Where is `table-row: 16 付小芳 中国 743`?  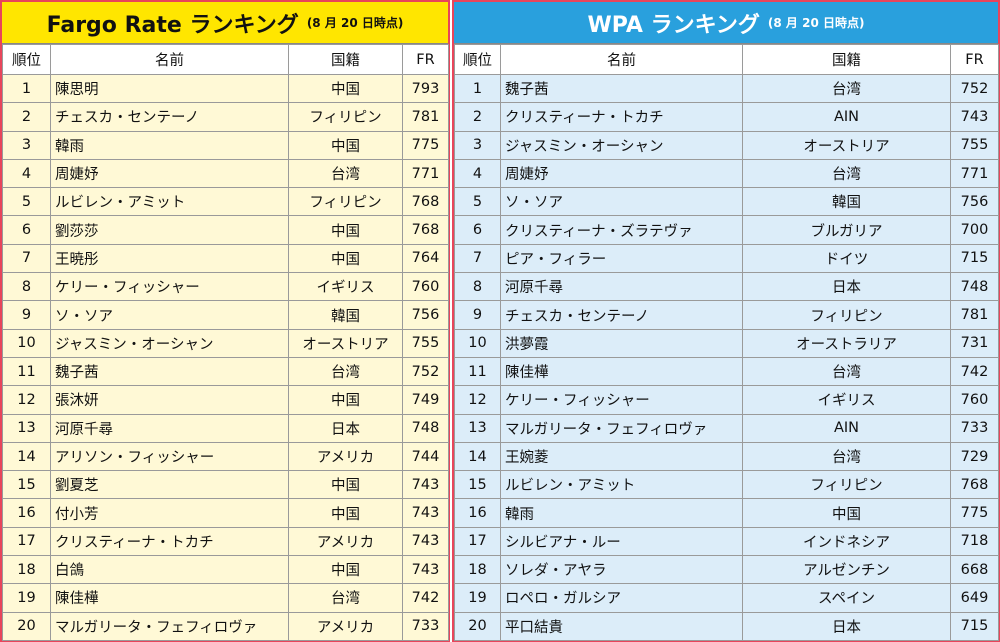
table-row: 16 付小芳 中国 743 is located at coordinates (225, 513).